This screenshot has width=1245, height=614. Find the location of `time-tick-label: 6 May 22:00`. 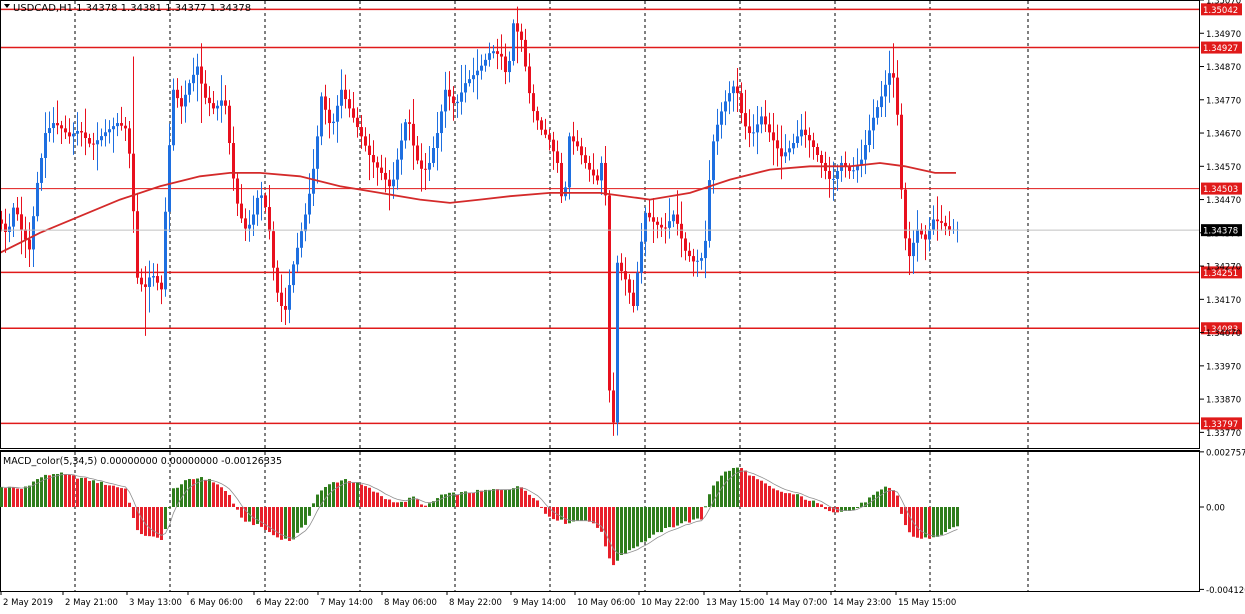

time-tick-label: 6 May 22:00 is located at coordinates (282, 603).